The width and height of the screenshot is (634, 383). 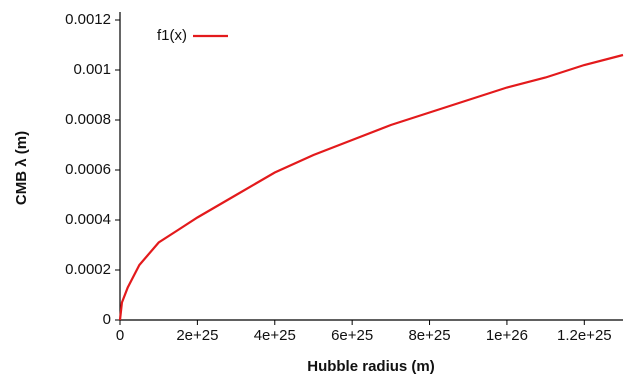 I want to click on x-axis-label: Hubble radius (m), so click(x=371, y=366).